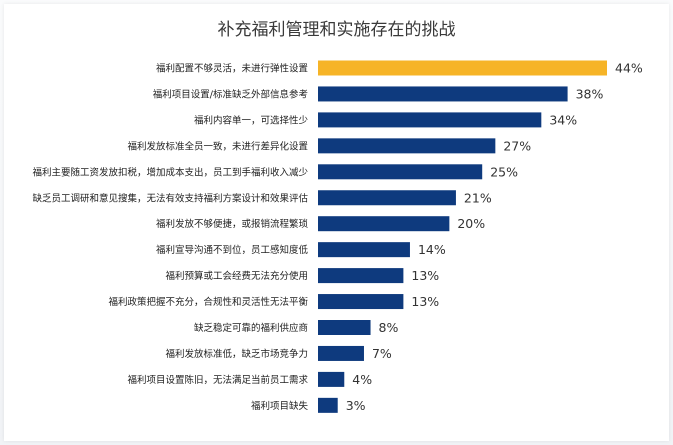 This screenshot has height=445, width=673. I want to click on category-label: 福利发放标准全员一致，未进行差异化设置, so click(217, 146).